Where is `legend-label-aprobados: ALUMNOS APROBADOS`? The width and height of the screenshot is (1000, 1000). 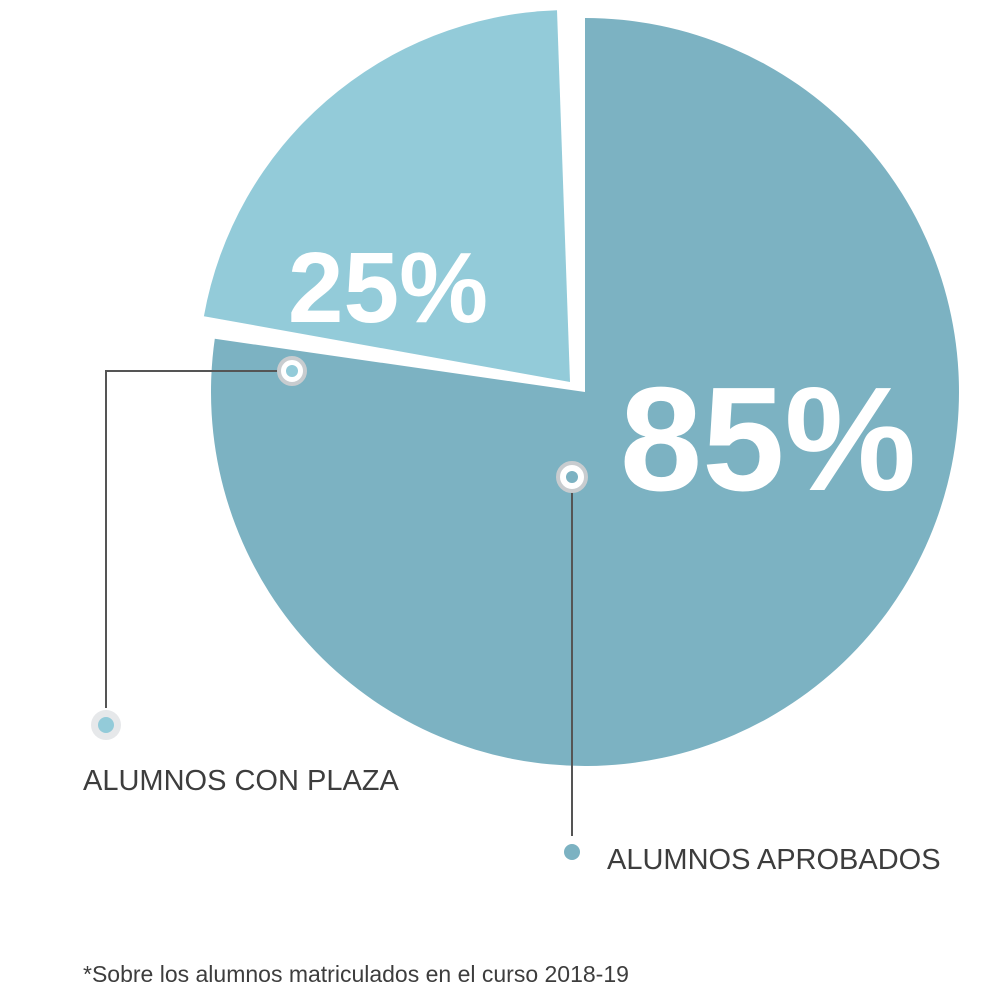
legend-label-aprobados: ALUMNOS APROBADOS is located at coordinates (774, 860).